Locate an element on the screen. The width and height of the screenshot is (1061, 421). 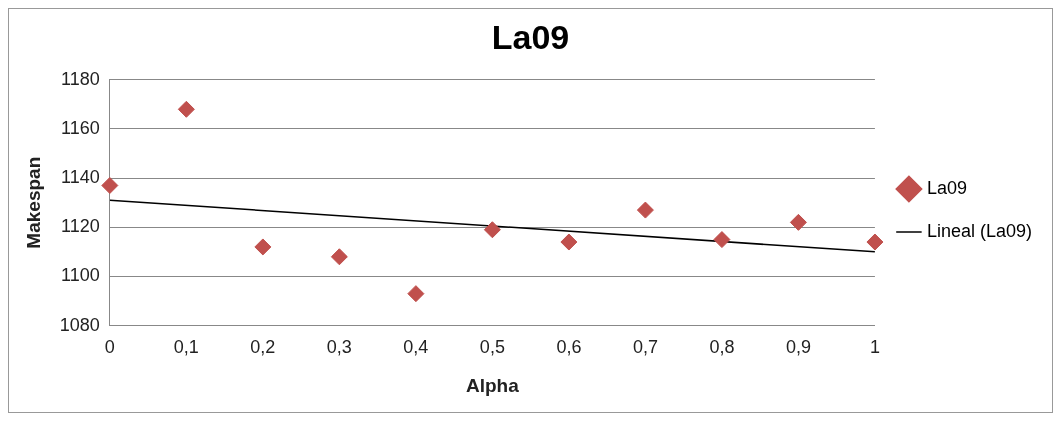
y-tick-label: 1180 is located at coordinates (80, 78).